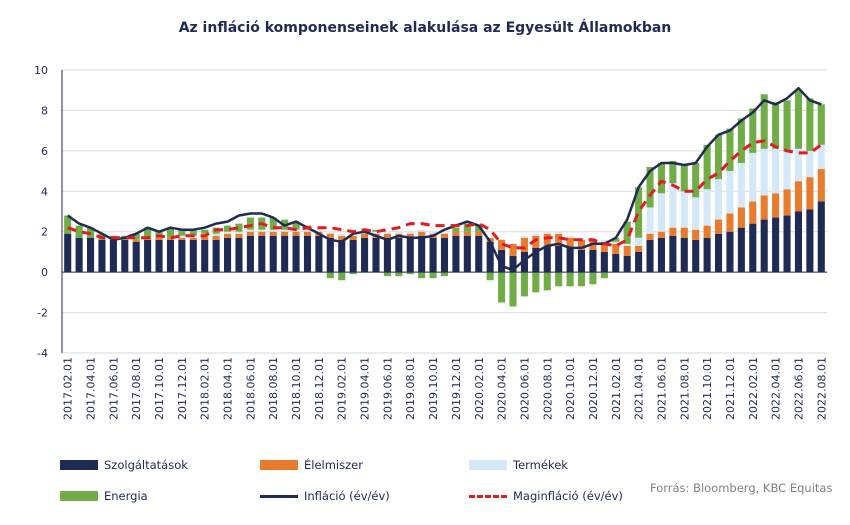 The image size is (850, 525). I want to click on x-tick-label: 2021.08.01, so click(684, 388).